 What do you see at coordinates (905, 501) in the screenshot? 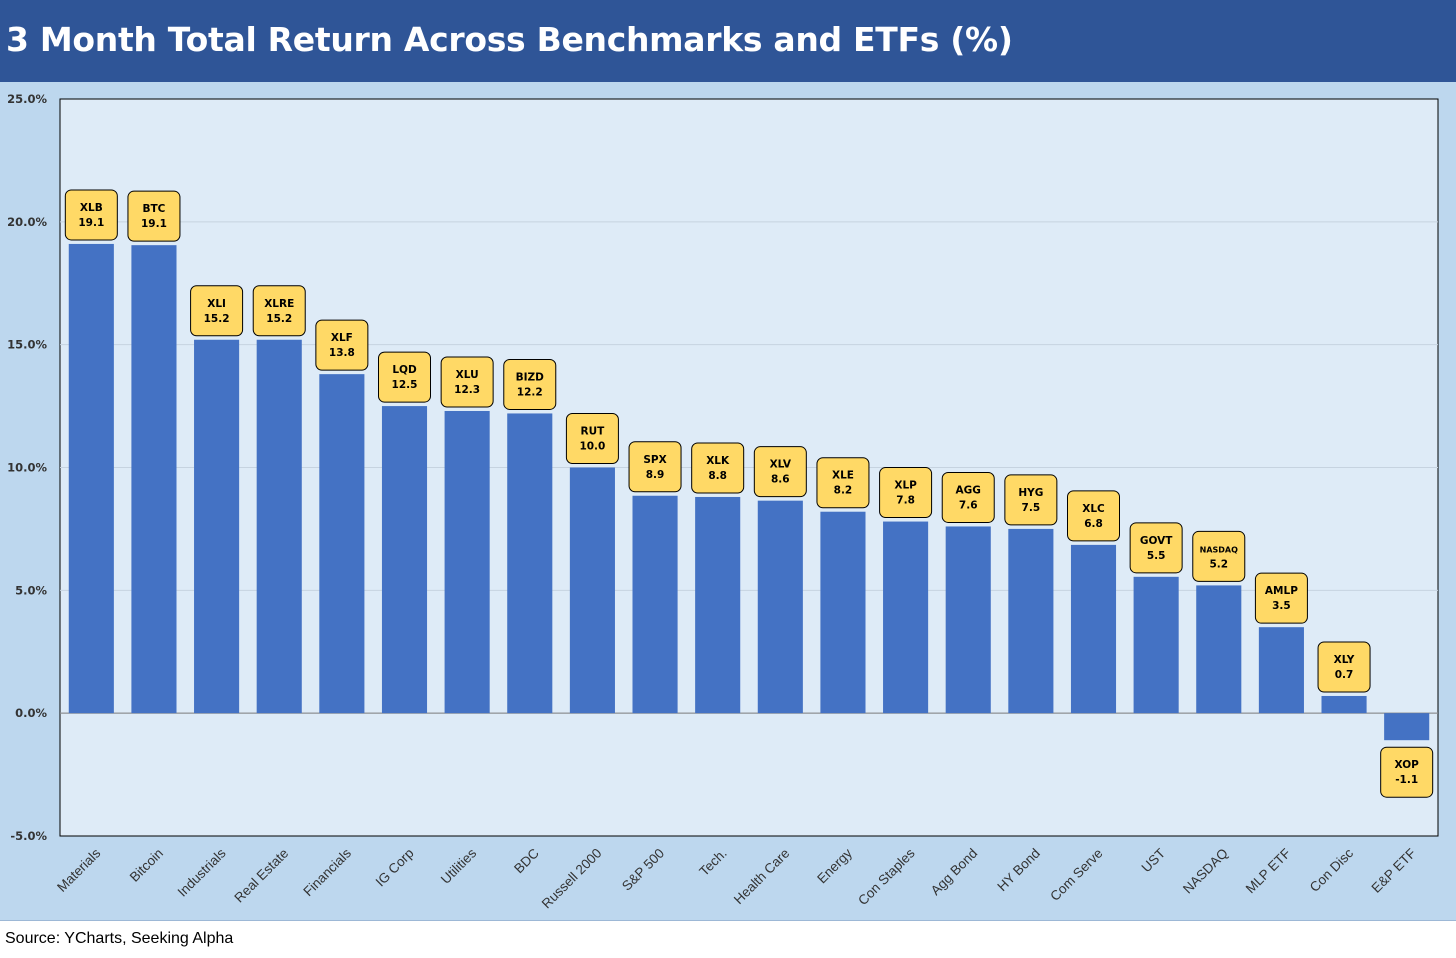
I see `data-label-value: 7.8` at bounding box center [905, 501].